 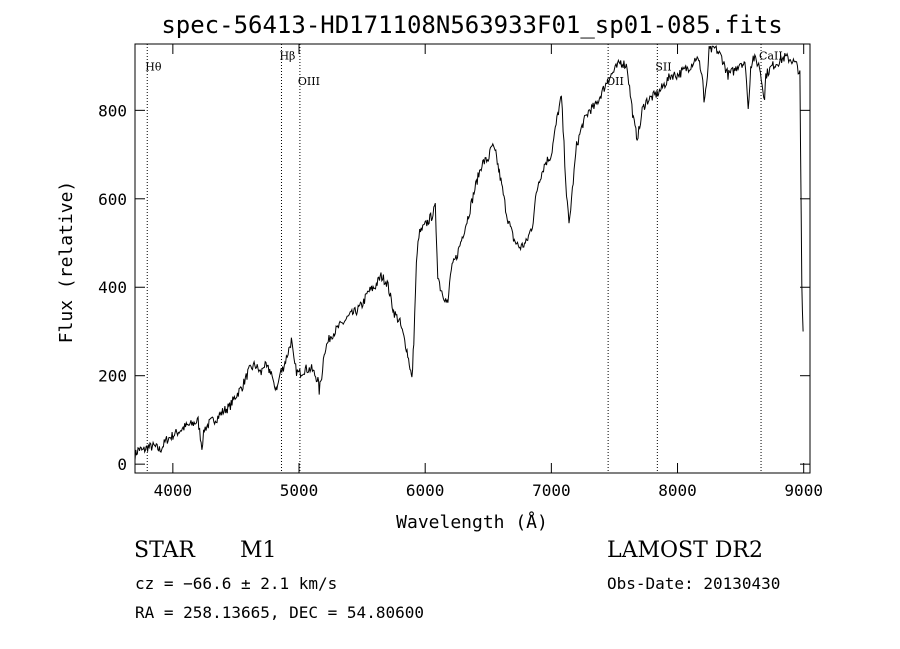 What do you see at coordinates (279, 612) in the screenshot?
I see `coordinates: RA = 258.13665, DEC = 54.80600` at bounding box center [279, 612].